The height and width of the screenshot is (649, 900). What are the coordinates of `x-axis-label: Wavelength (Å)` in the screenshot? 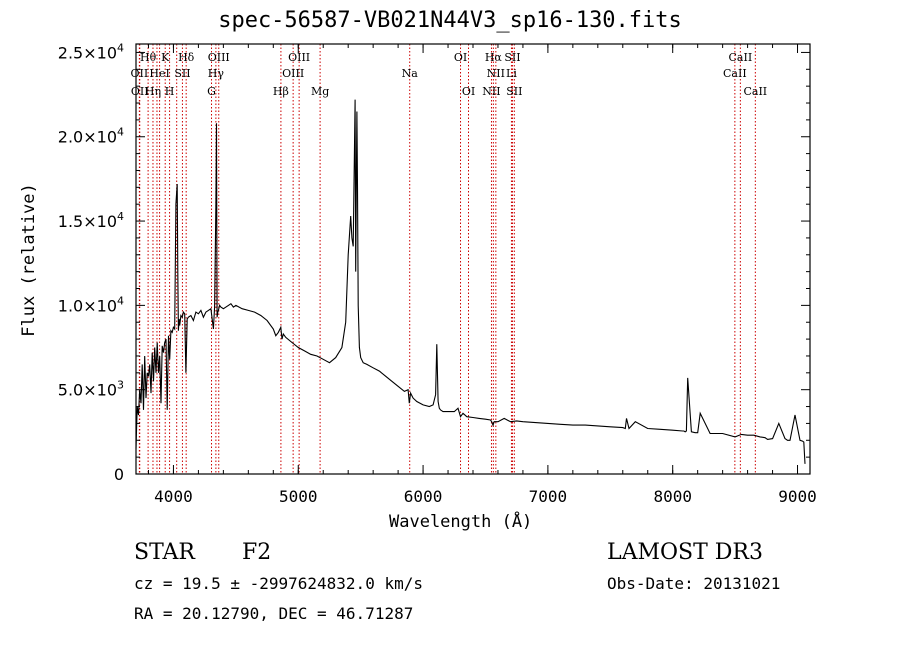 It's located at (461, 522).